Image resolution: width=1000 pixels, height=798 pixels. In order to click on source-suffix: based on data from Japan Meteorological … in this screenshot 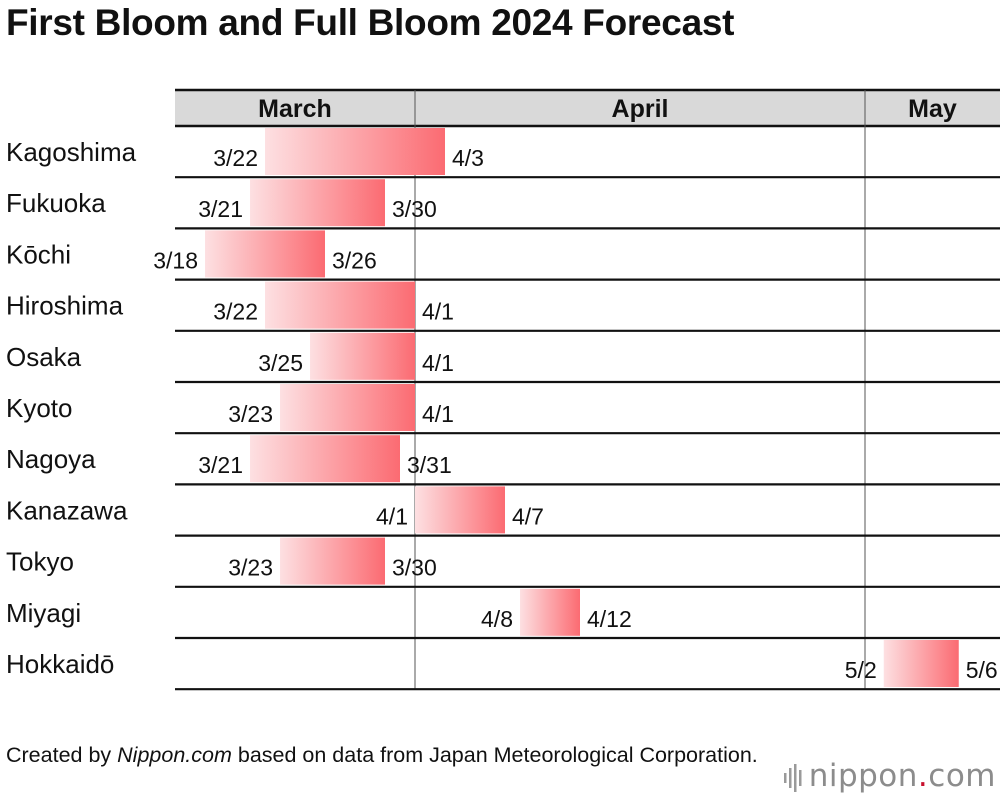, I will do `click(494, 755)`.